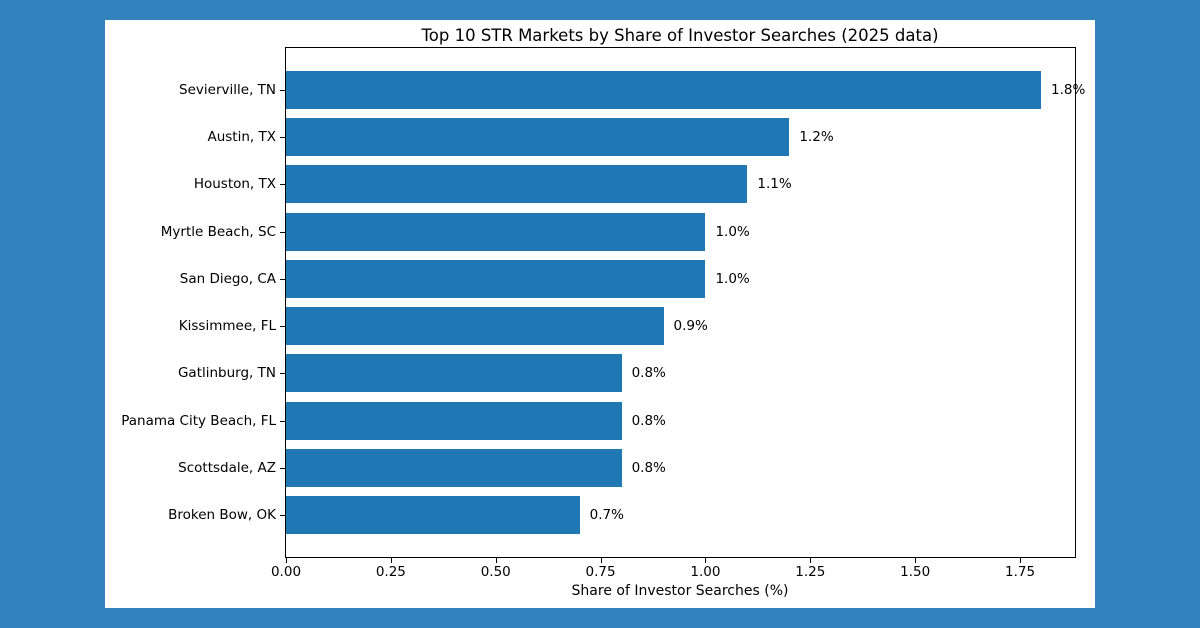  I want to click on category-label: Kissimmee, FL, so click(227, 326).